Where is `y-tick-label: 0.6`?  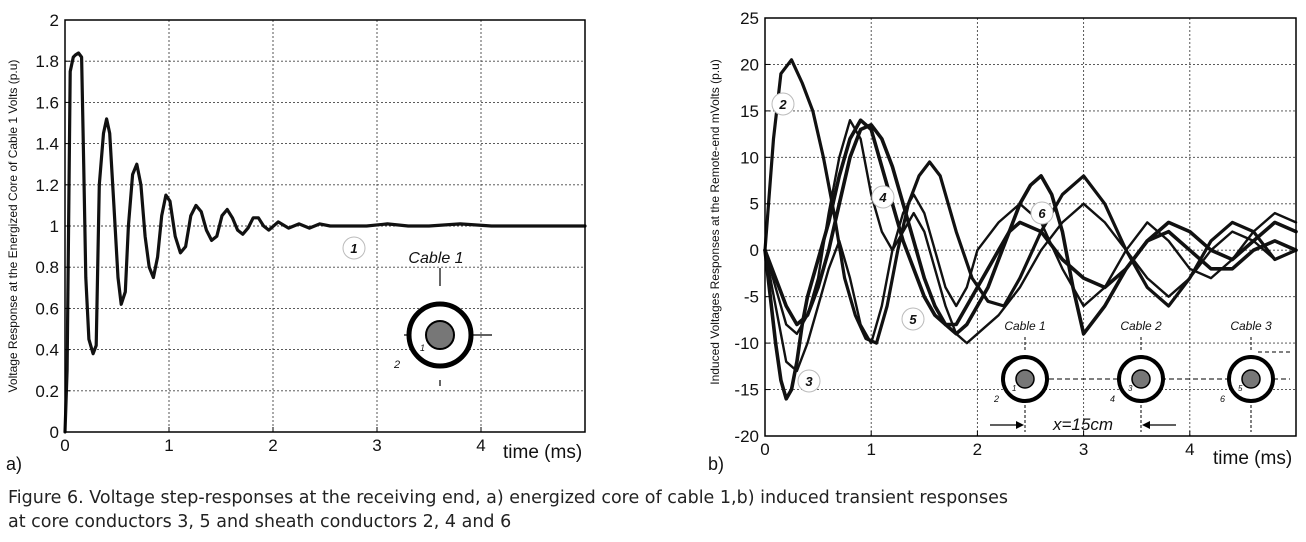
y-tick-label: 0.6 is located at coordinates (47, 308).